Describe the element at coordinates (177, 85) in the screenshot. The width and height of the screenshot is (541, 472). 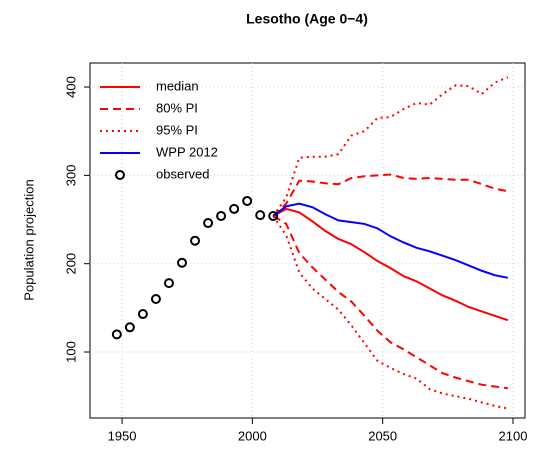
I see `legend-label: median` at that location.